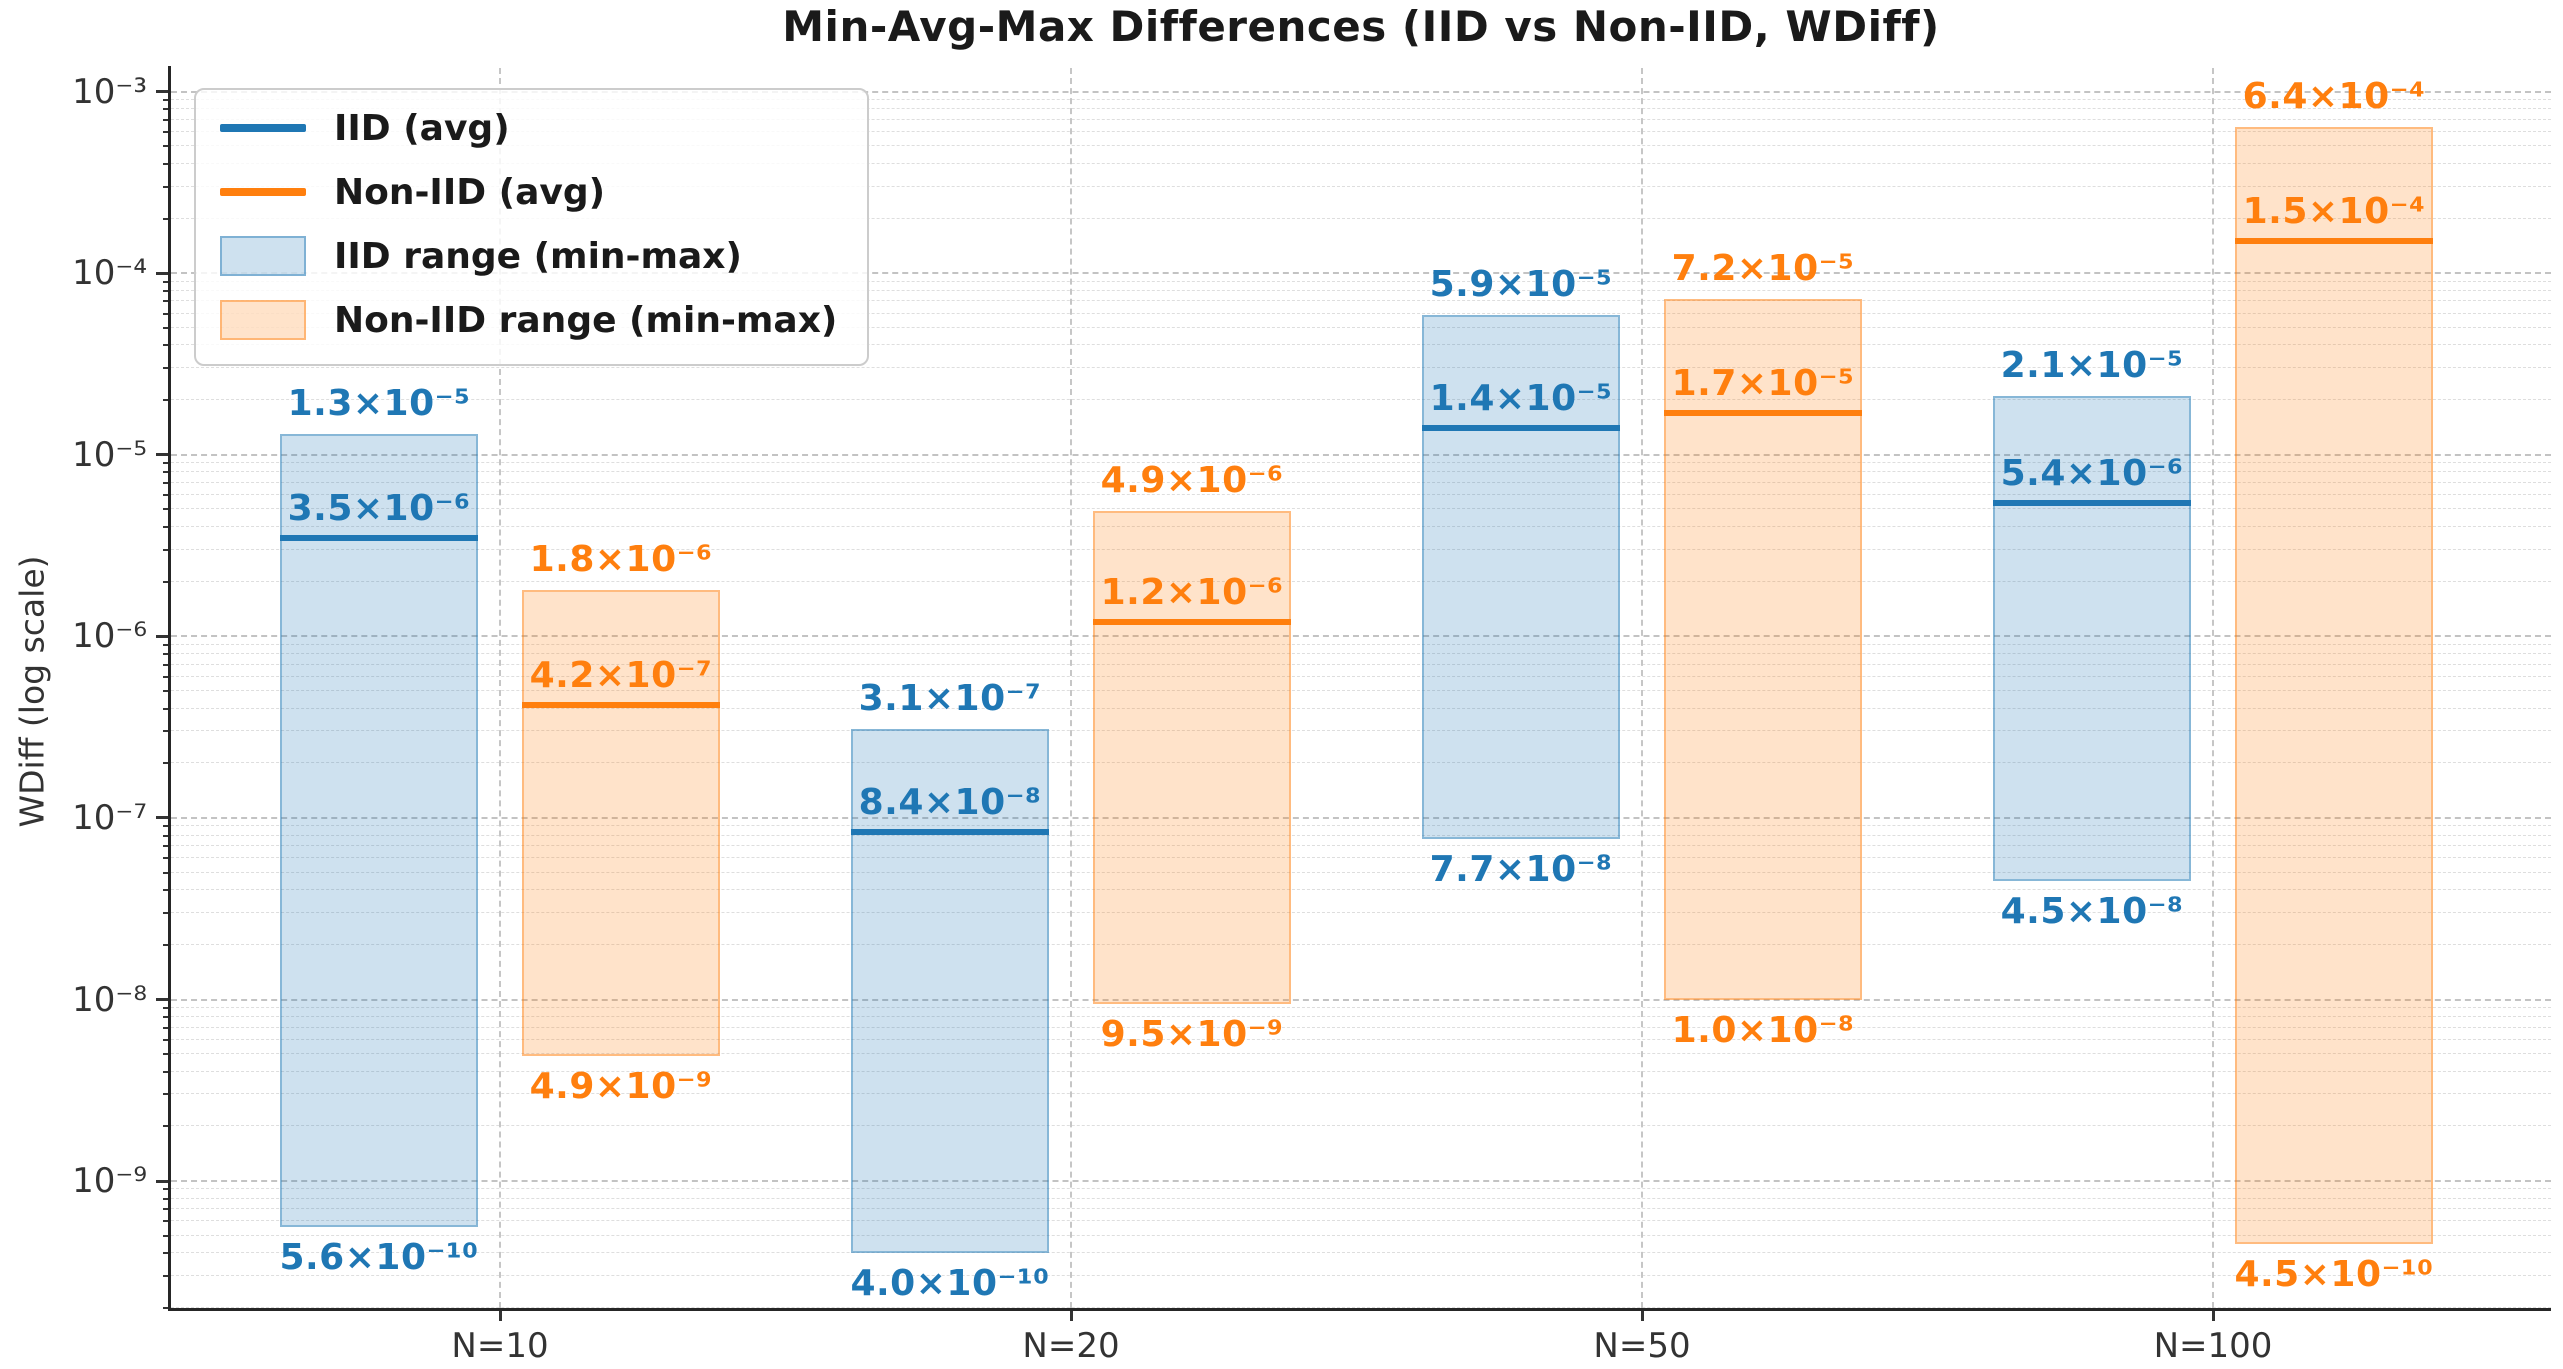 The image size is (2563, 1369). What do you see at coordinates (470, 192) in the screenshot?
I see `legend-item-label: Non-IID (avg)` at bounding box center [470, 192].